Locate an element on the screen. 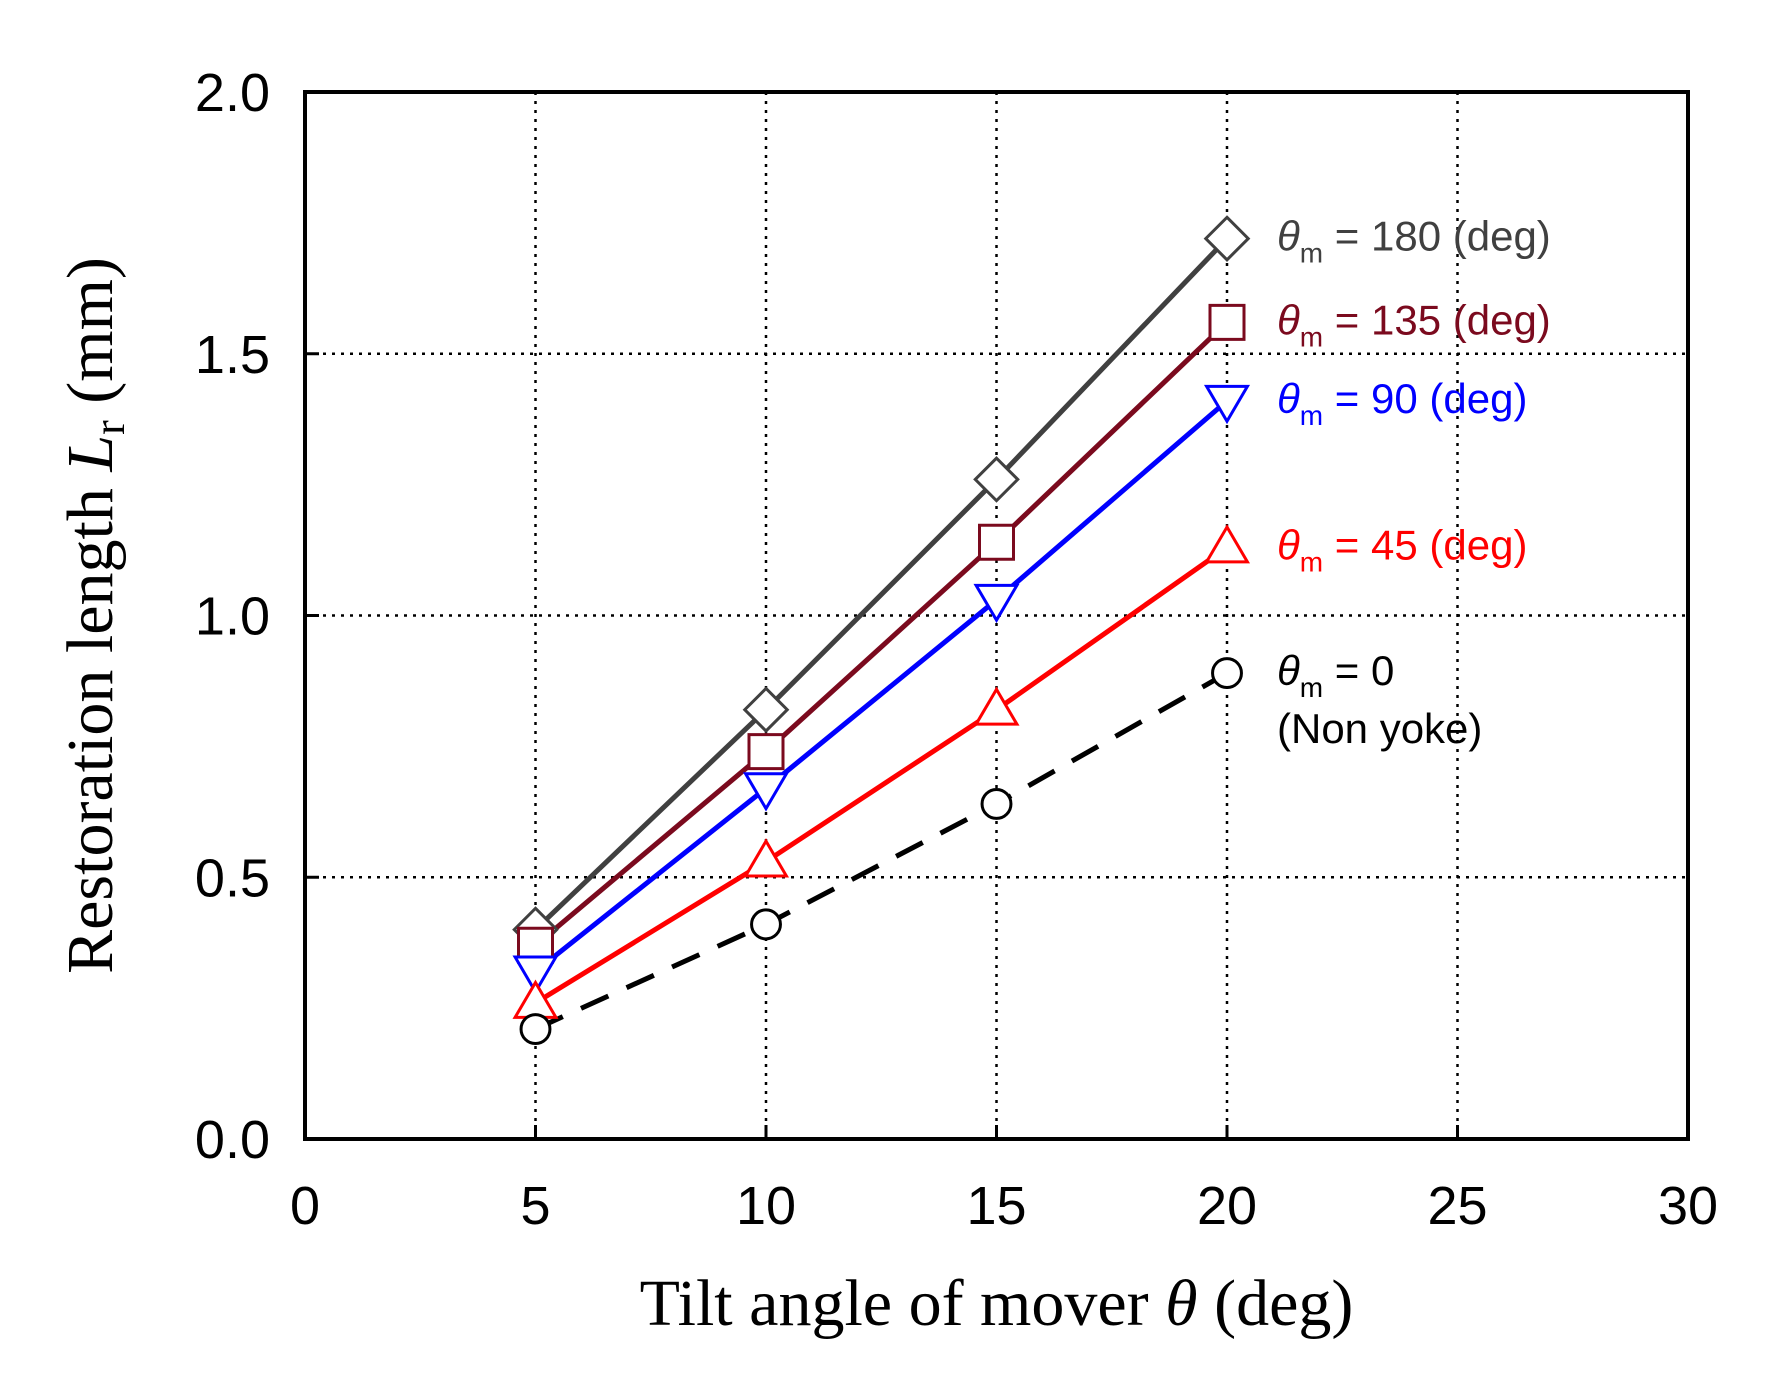  y-axis-title-subscript: r is located at coordinates (109, 427).